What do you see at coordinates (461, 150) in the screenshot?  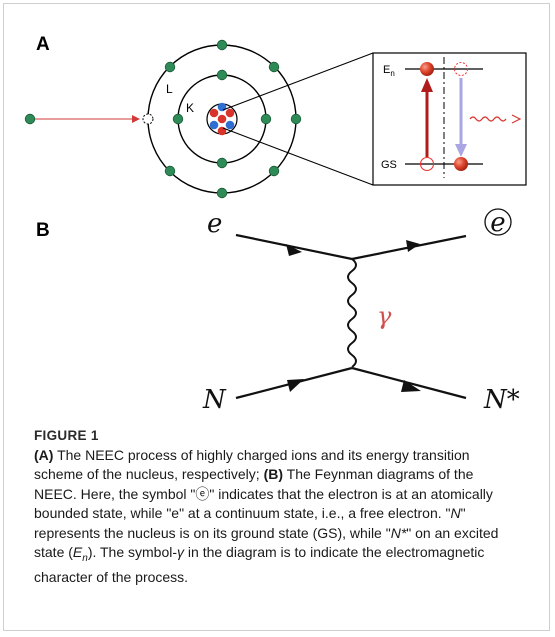 I see `decay-arrow-head` at bounding box center [461, 150].